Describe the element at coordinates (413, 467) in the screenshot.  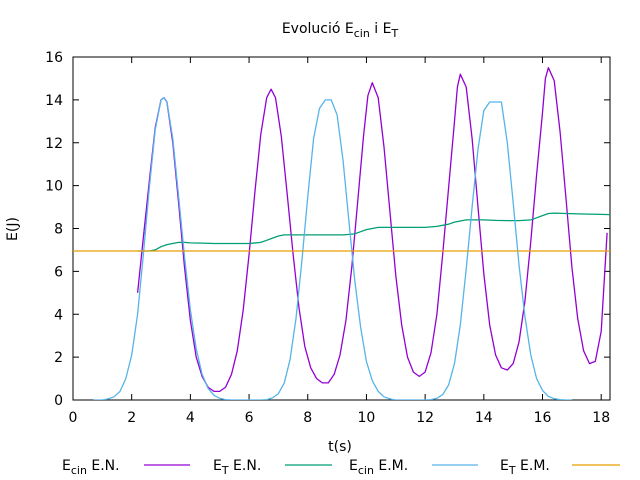
I see `legend-item-ecin-em: Ecin E.M.` at that location.